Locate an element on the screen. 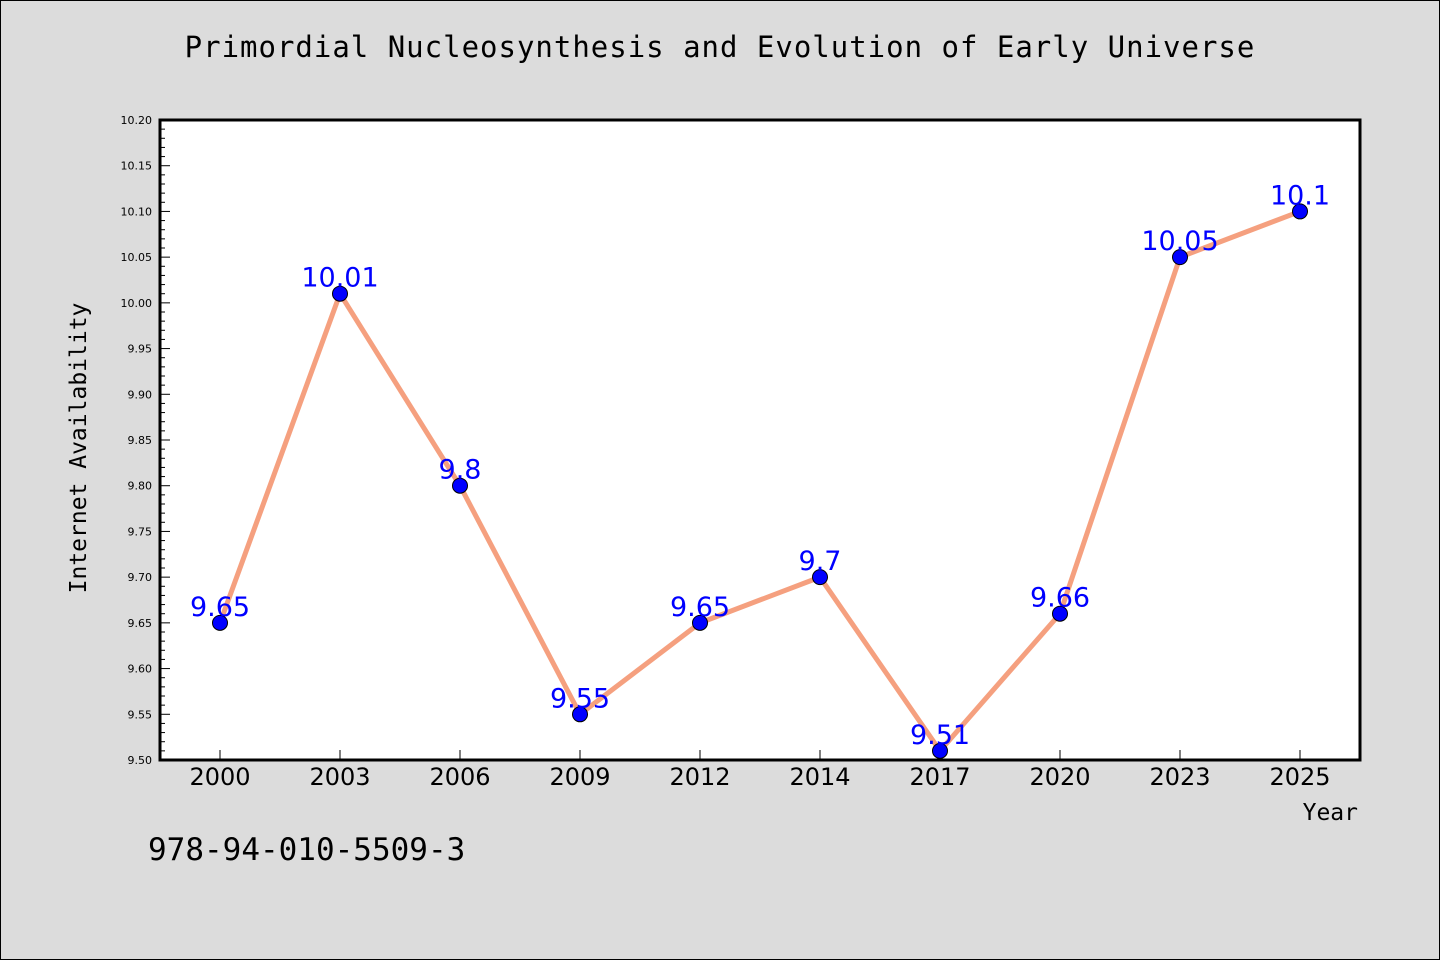 This screenshot has width=1440, height=960. y-tick-label: 9.50 is located at coordinates (140, 760).